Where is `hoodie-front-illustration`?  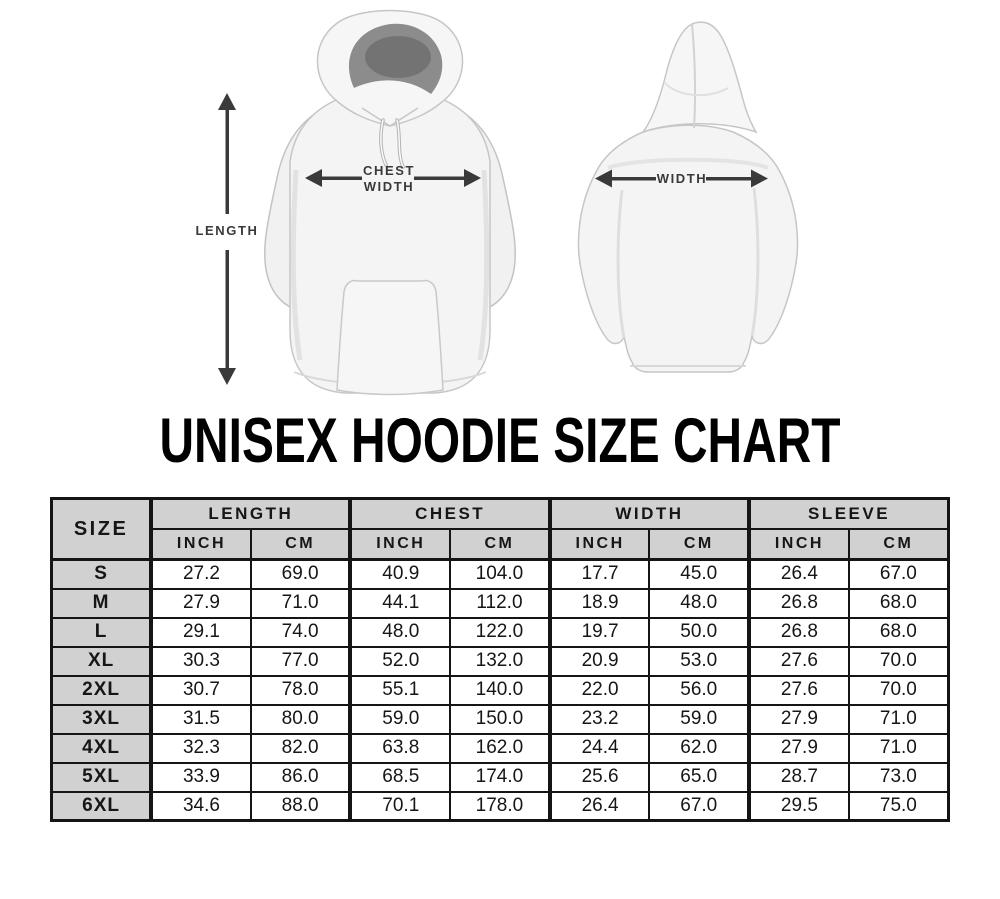 hoodie-front-illustration is located at coordinates (390, 202).